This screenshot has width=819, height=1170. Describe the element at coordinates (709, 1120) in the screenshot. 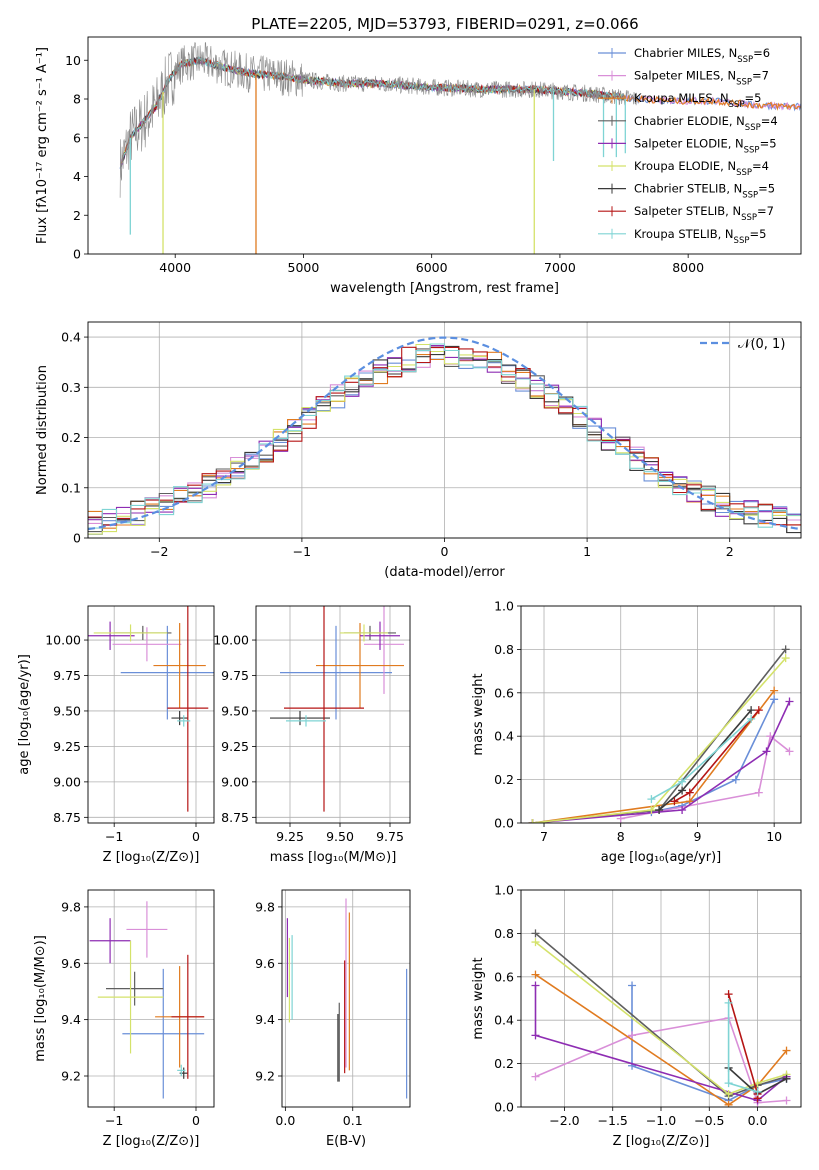

I see `x-tick-label: −0.5` at that location.